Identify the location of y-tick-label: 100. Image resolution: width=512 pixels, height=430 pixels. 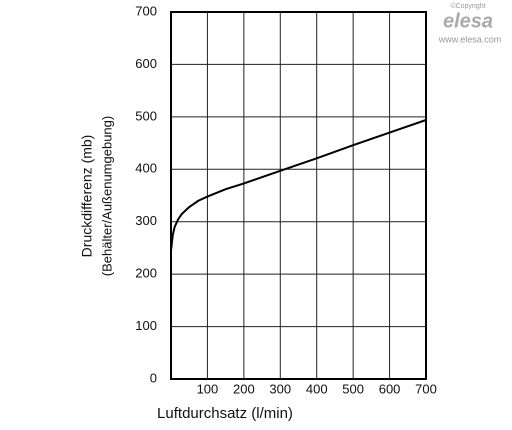
(146, 325).